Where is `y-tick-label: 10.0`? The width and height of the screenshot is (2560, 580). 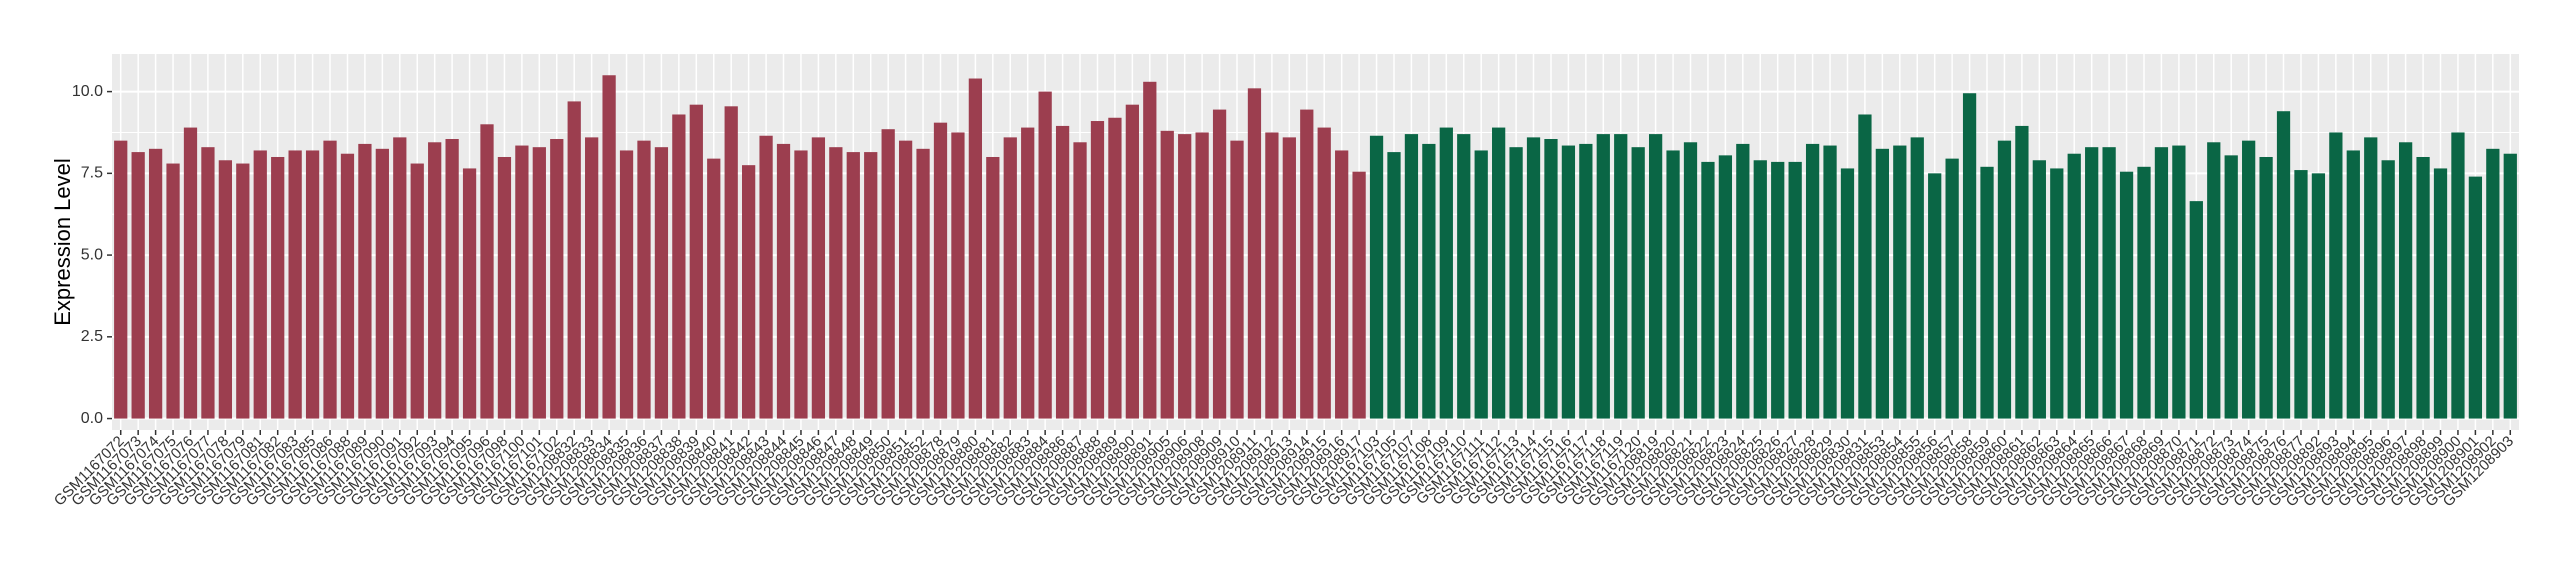 y-tick-label: 10.0 is located at coordinates (87, 91).